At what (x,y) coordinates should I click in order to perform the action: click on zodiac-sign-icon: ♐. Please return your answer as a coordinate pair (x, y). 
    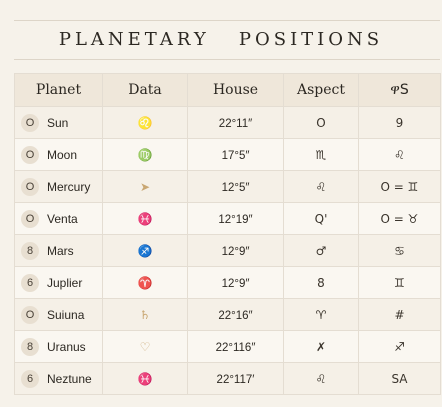
    Looking at the image, I should click on (145, 250).